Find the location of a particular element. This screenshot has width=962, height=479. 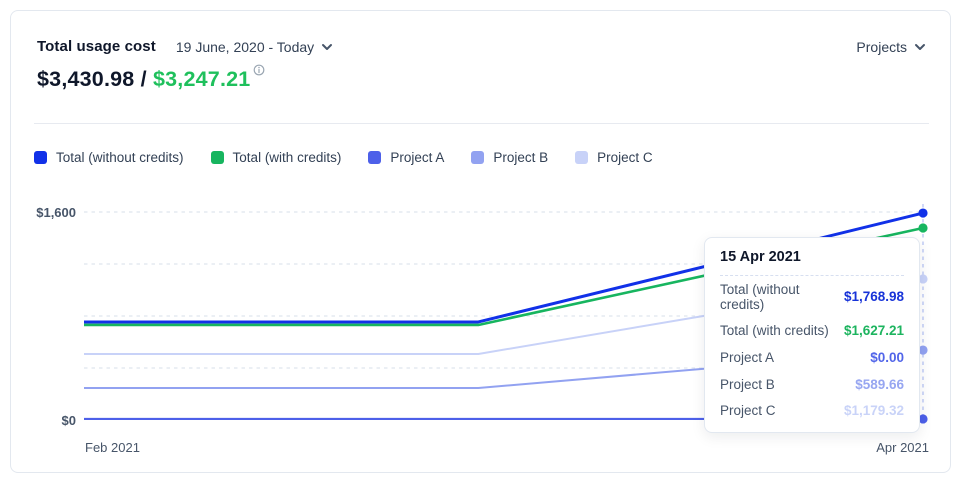

page-title: Total usage cost is located at coordinates (96, 46).